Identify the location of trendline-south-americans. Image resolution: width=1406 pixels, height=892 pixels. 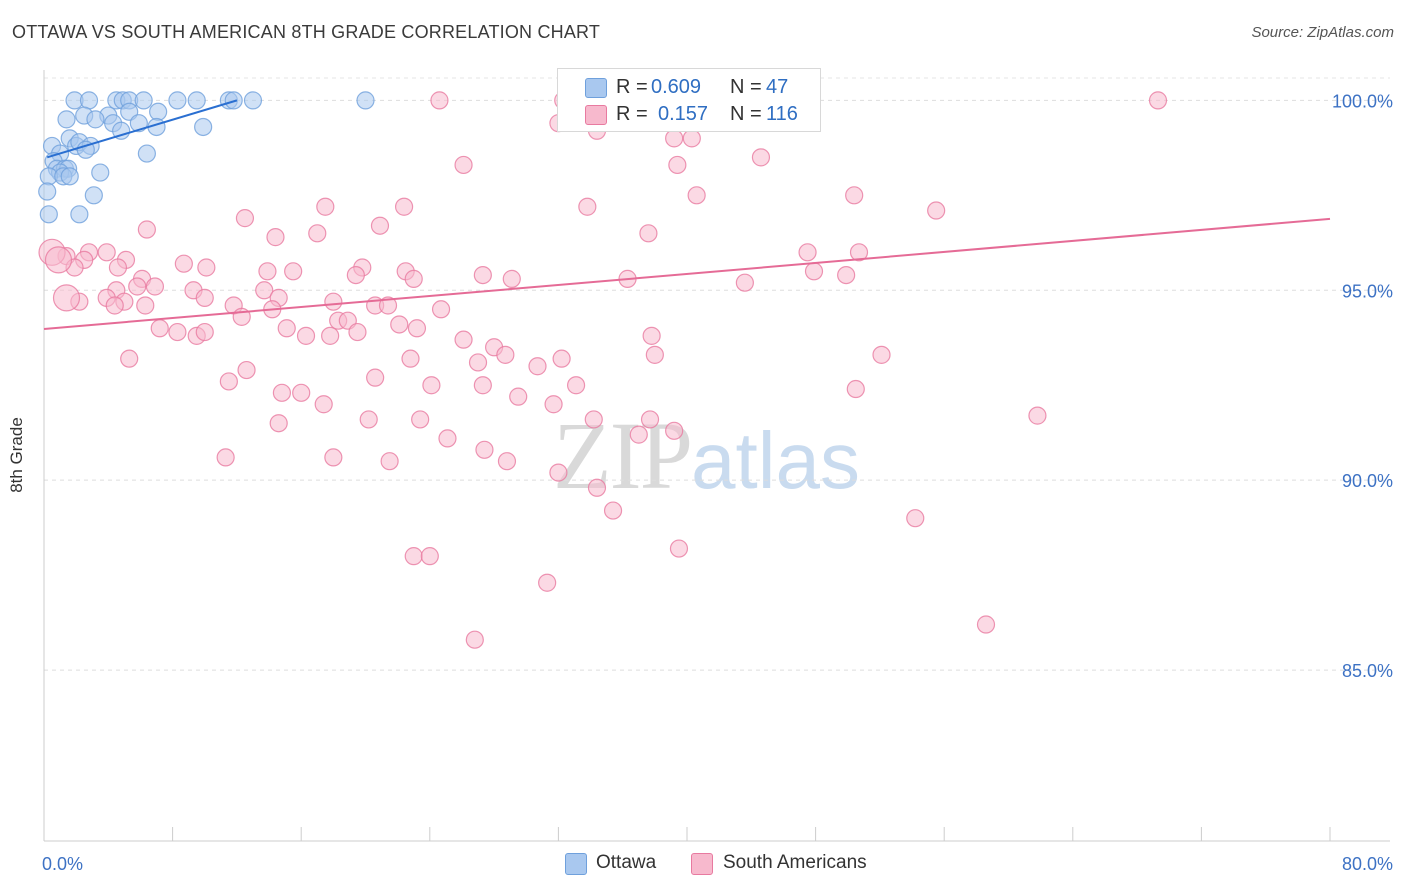
(687, 274).